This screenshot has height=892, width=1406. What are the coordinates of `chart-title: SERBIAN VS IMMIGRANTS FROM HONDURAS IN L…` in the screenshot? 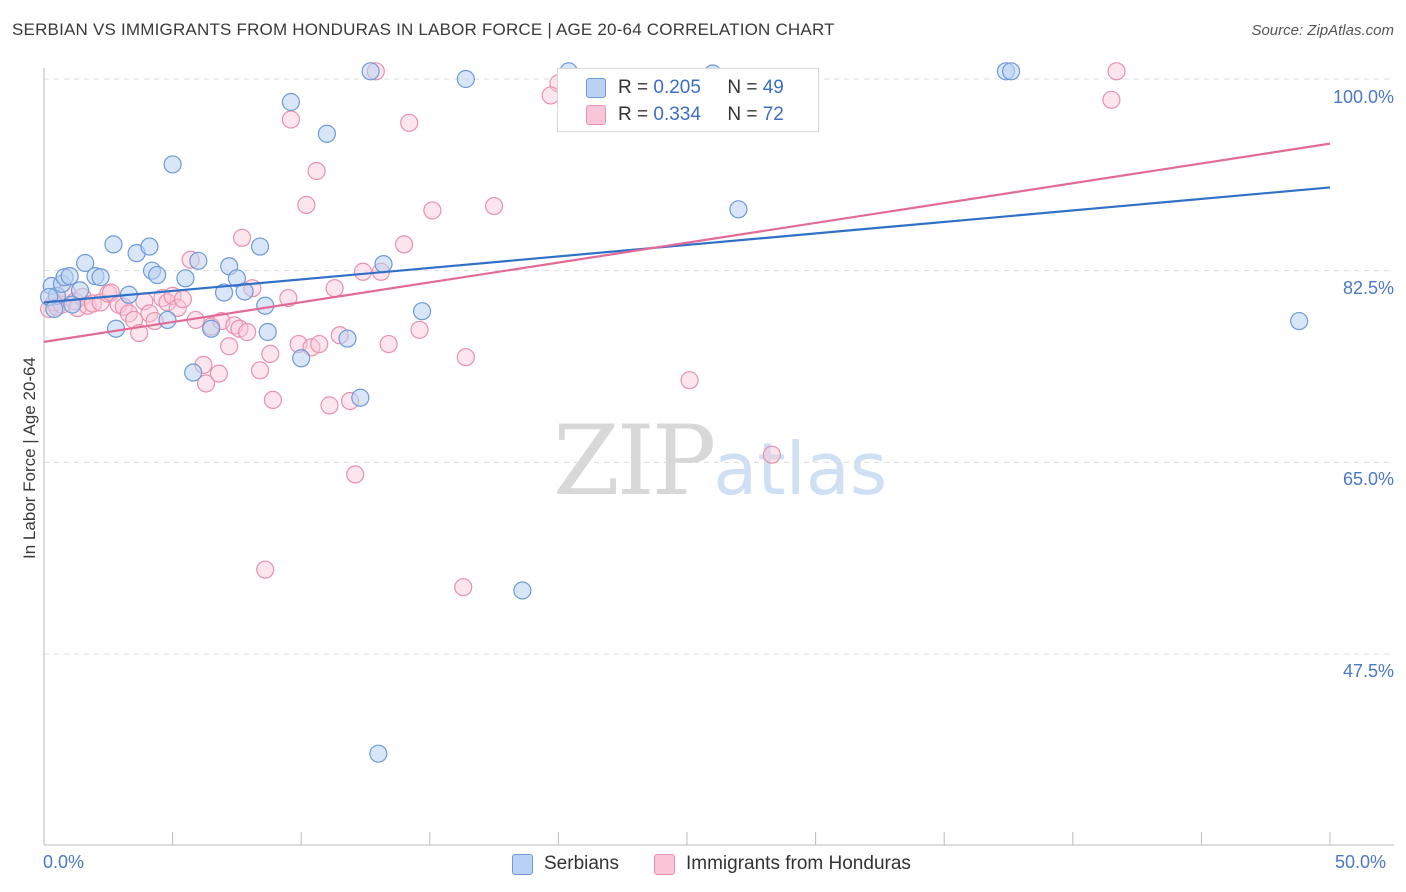 It's located at (423, 29).